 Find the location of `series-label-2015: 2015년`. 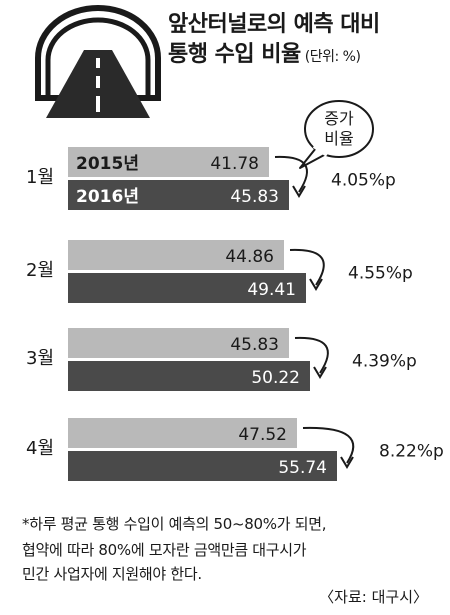

series-label-2015: 2015년 is located at coordinates (107, 164).